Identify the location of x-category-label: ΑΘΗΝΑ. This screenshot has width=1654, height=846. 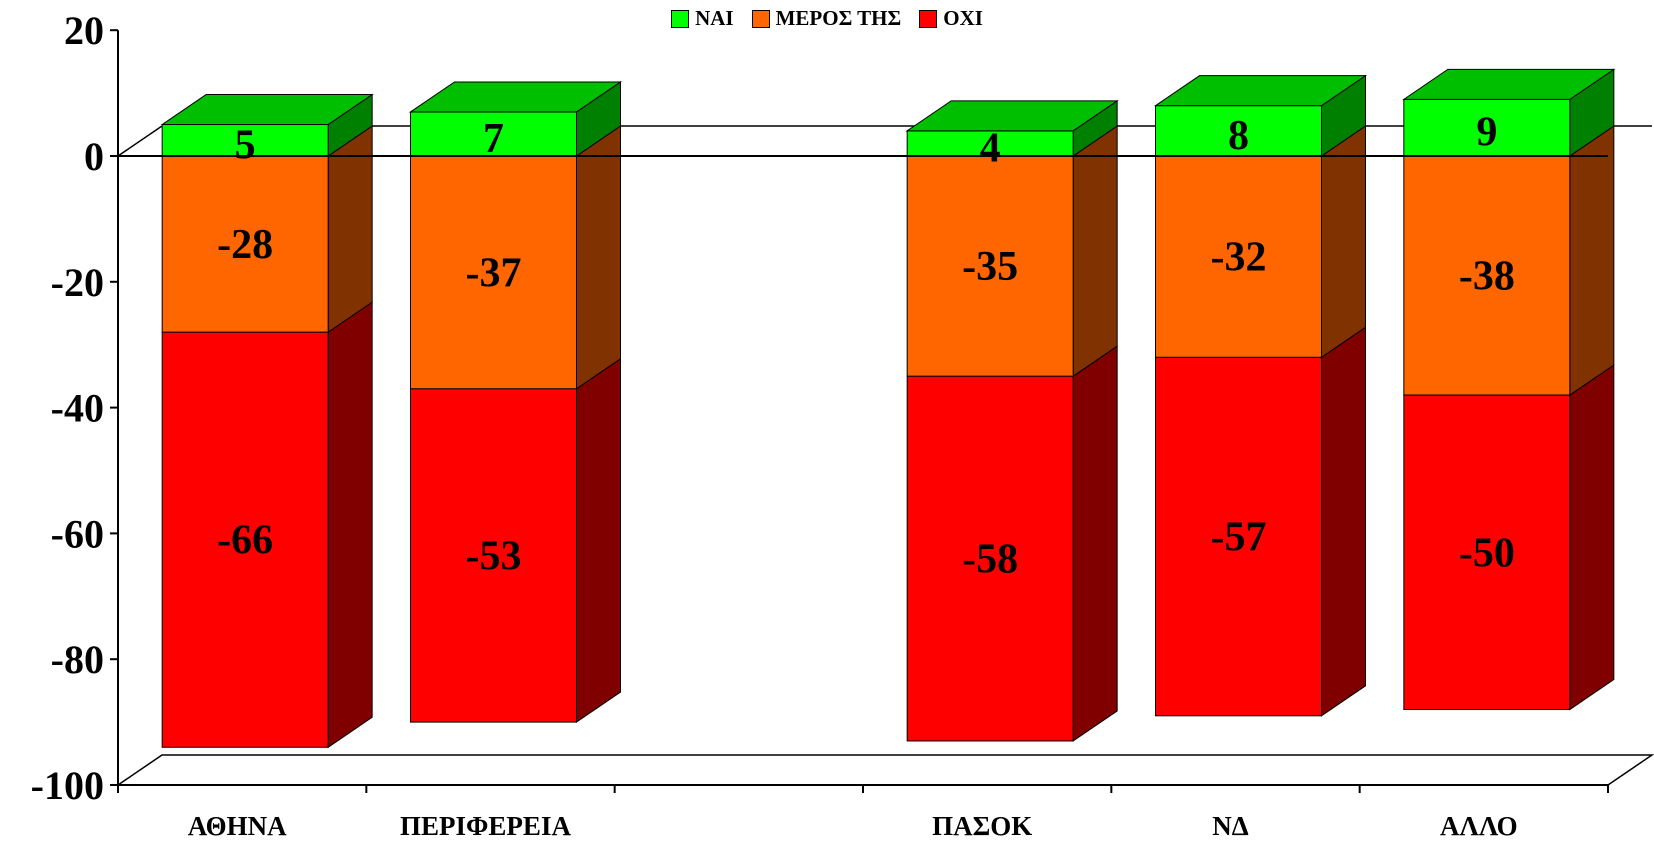
(237, 826).